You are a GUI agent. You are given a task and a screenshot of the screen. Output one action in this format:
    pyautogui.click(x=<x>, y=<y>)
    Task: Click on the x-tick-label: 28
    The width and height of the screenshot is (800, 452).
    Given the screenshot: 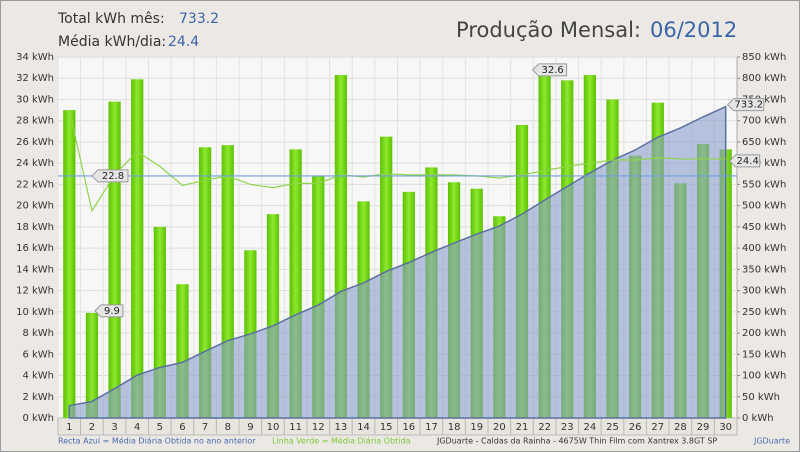 What is the action you would take?
    pyautogui.click(x=680, y=427)
    